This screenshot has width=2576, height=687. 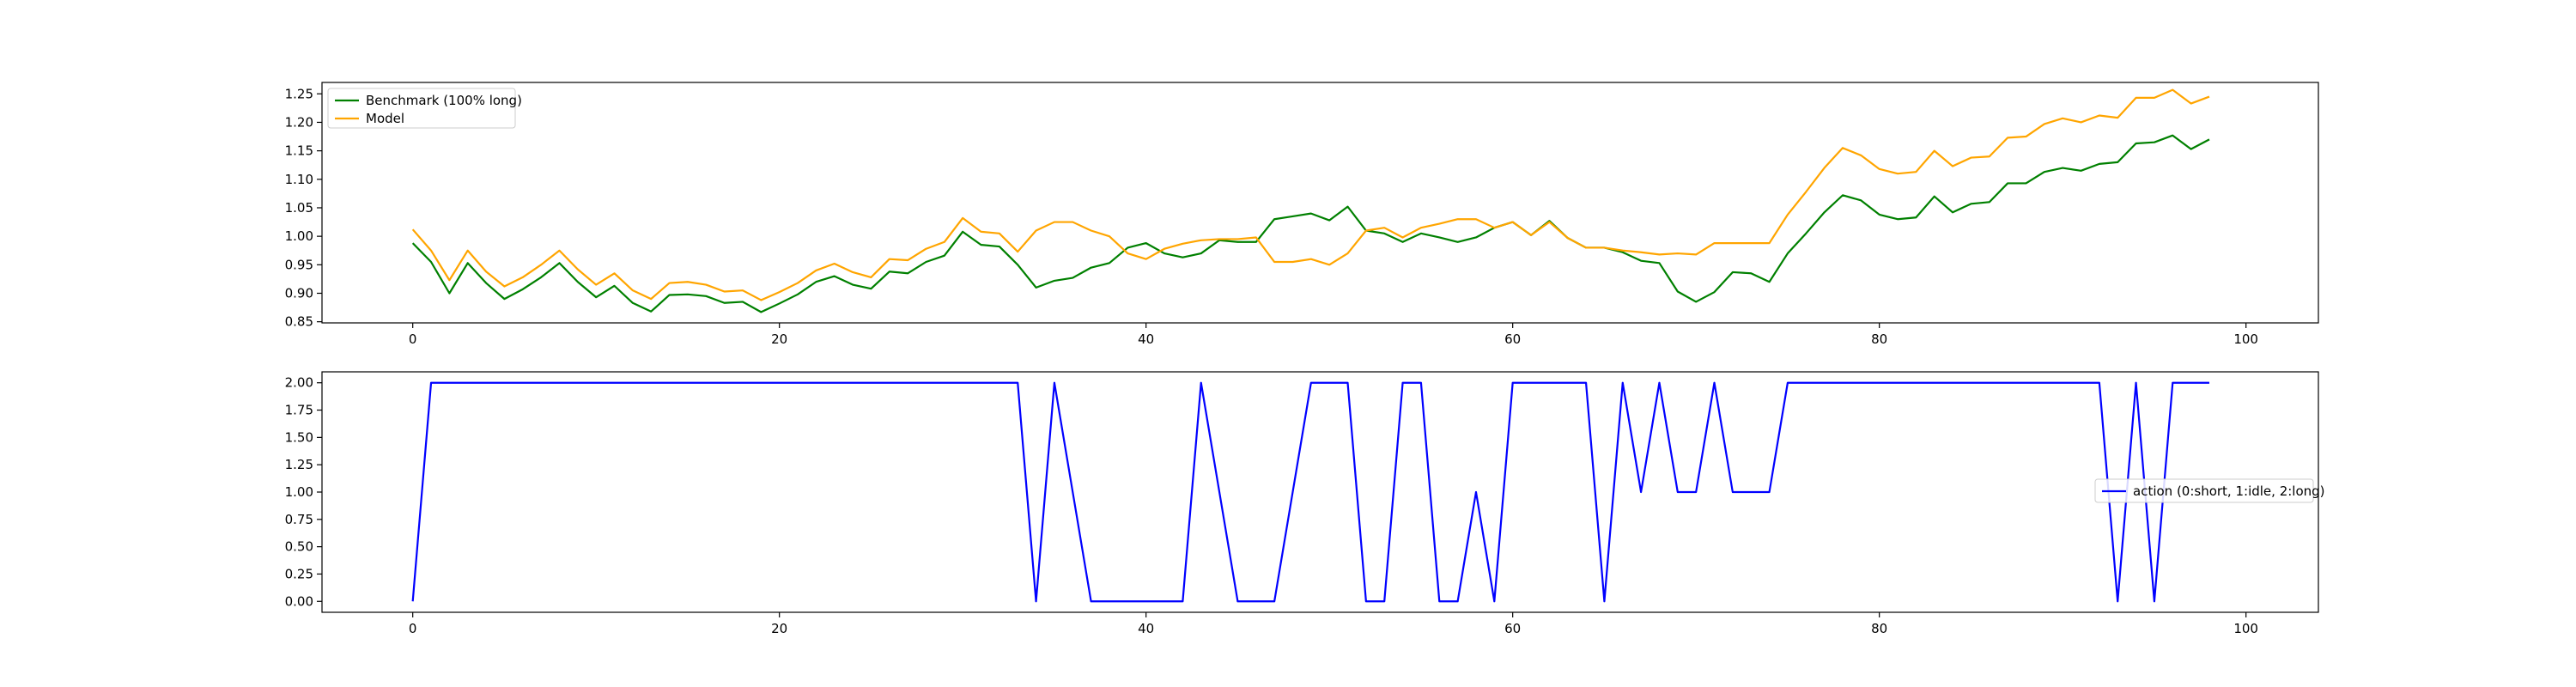 I want to click on y-tick-label: 1.20, so click(x=299, y=122).